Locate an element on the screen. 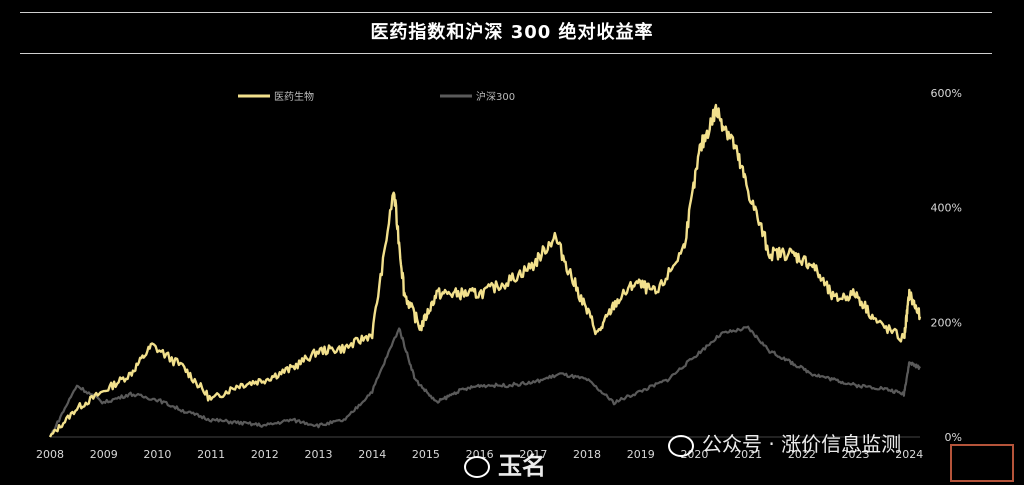 This screenshot has width=1024, height=485. x-tick-label: 2013 is located at coordinates (319, 454).